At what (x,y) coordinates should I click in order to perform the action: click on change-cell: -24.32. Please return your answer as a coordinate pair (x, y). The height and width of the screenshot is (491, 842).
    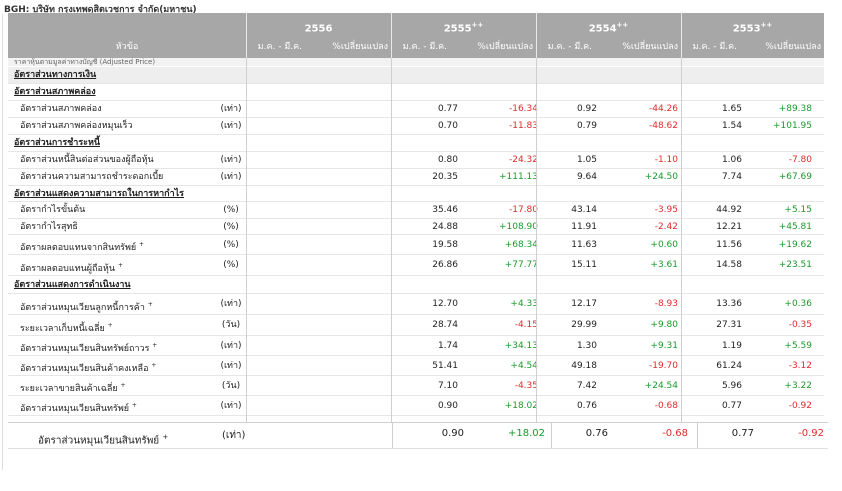
    Looking at the image, I should click on (523, 160).